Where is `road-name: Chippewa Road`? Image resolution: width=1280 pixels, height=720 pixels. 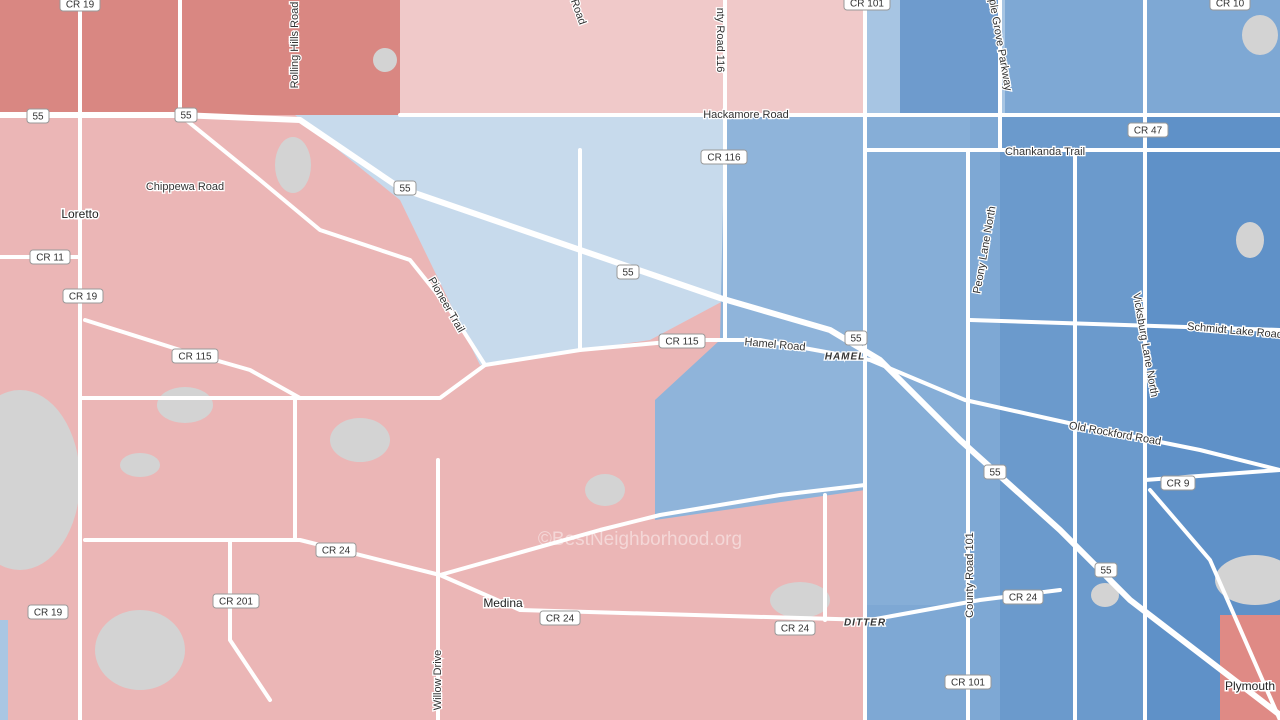 road-name: Chippewa Road is located at coordinates (185, 187).